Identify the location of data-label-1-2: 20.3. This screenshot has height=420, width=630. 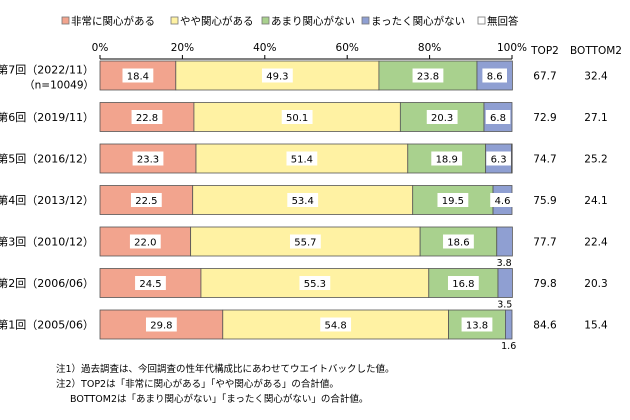
(442, 118).